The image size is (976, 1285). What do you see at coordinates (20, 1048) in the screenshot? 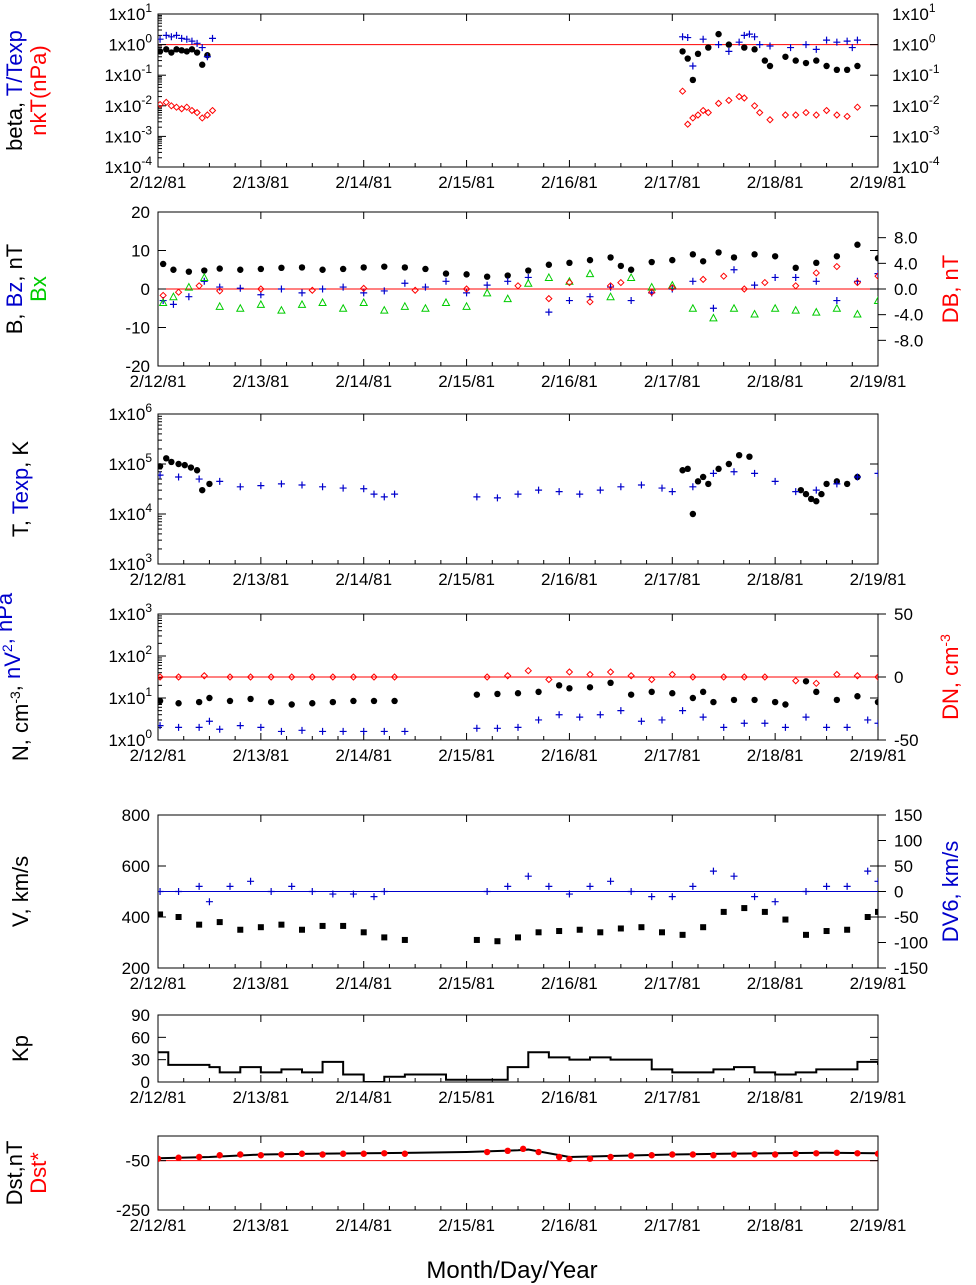
I see `y-axis-label: Kp` at bounding box center [20, 1048].